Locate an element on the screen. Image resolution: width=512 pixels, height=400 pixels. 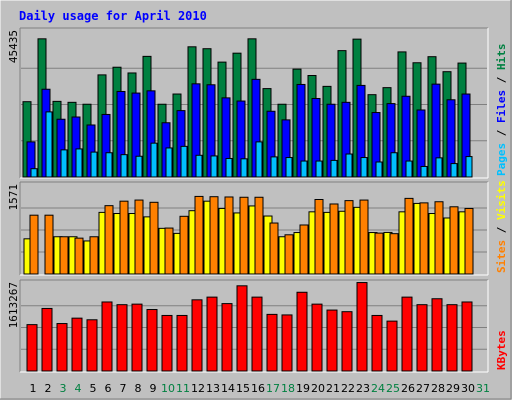
day-label-17: 17 is located at coordinates (273, 388).